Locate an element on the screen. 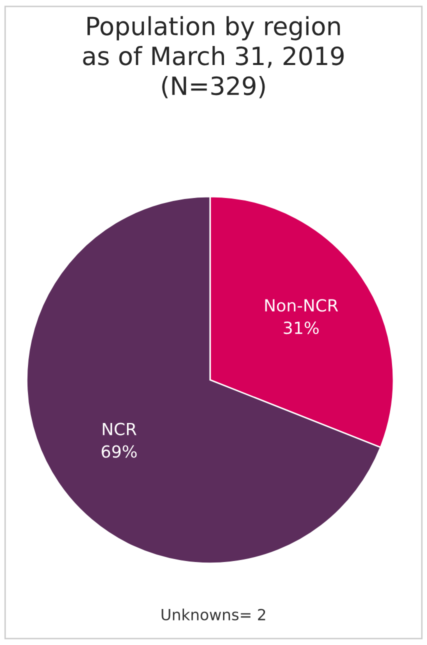 The height and width of the screenshot is (645, 427). chart-title: Population by region as of March 31, 2019 (N=329) is located at coordinates (213, 57).